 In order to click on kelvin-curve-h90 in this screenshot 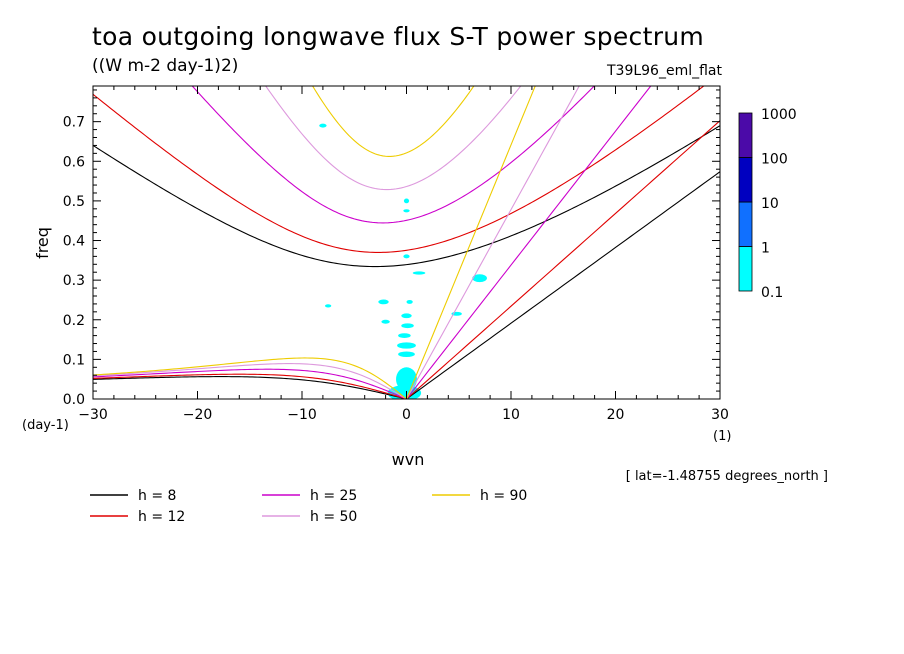, I will do `click(470, 242)`.